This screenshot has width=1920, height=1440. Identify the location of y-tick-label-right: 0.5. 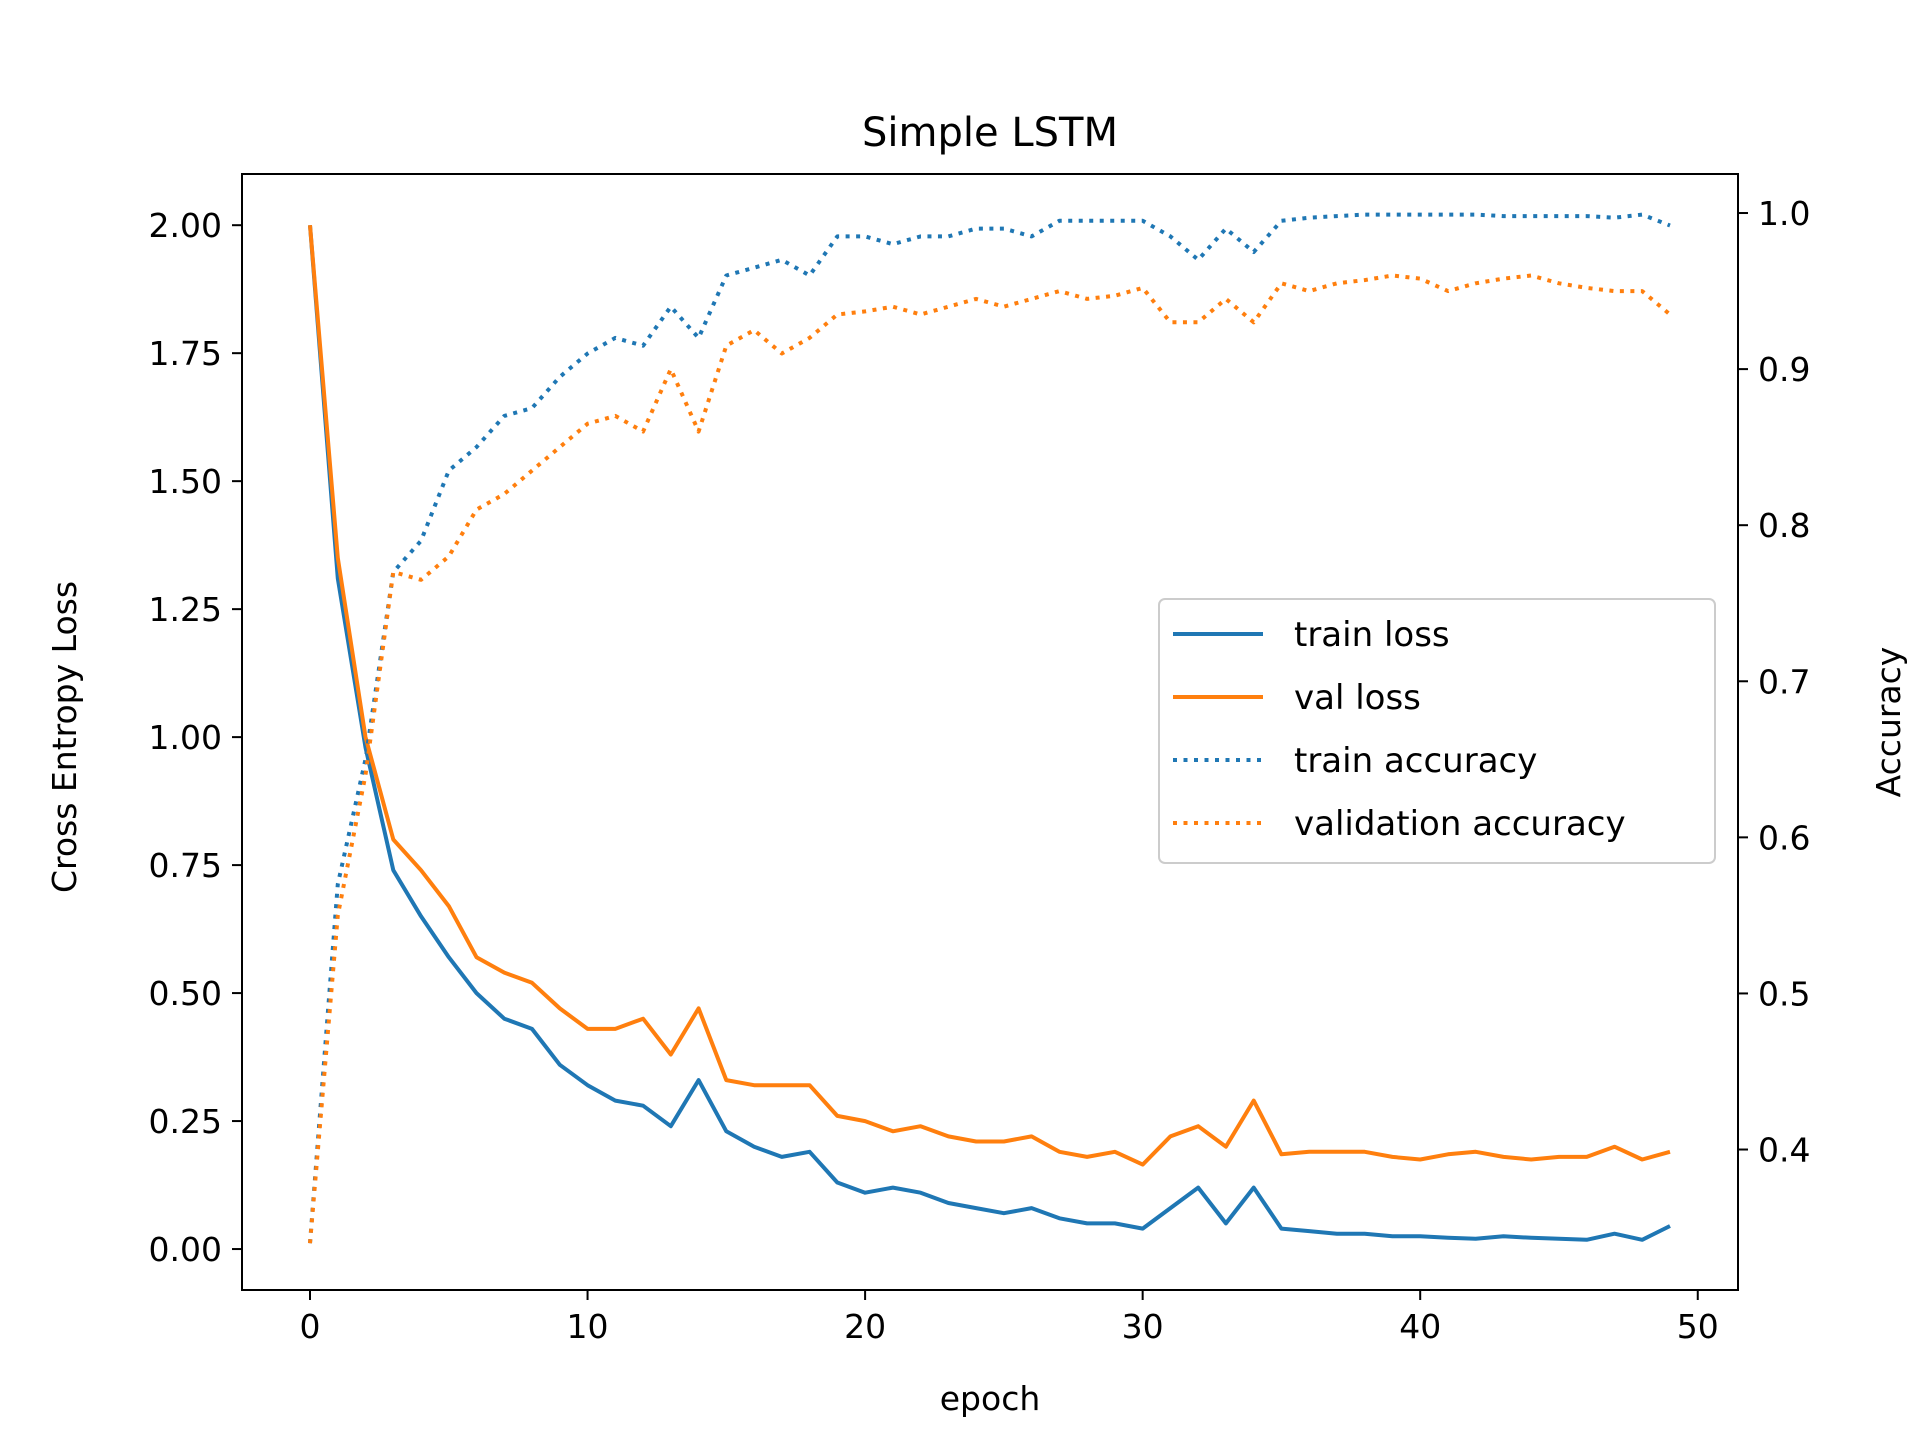
(1784, 993).